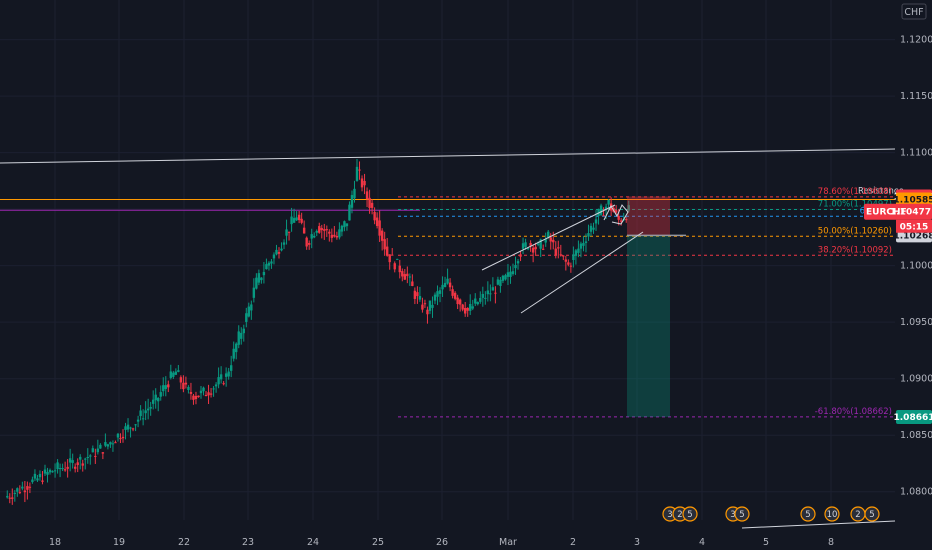 The height and width of the screenshot is (550, 932). I want to click on x-tick-label: 25, so click(378, 542).